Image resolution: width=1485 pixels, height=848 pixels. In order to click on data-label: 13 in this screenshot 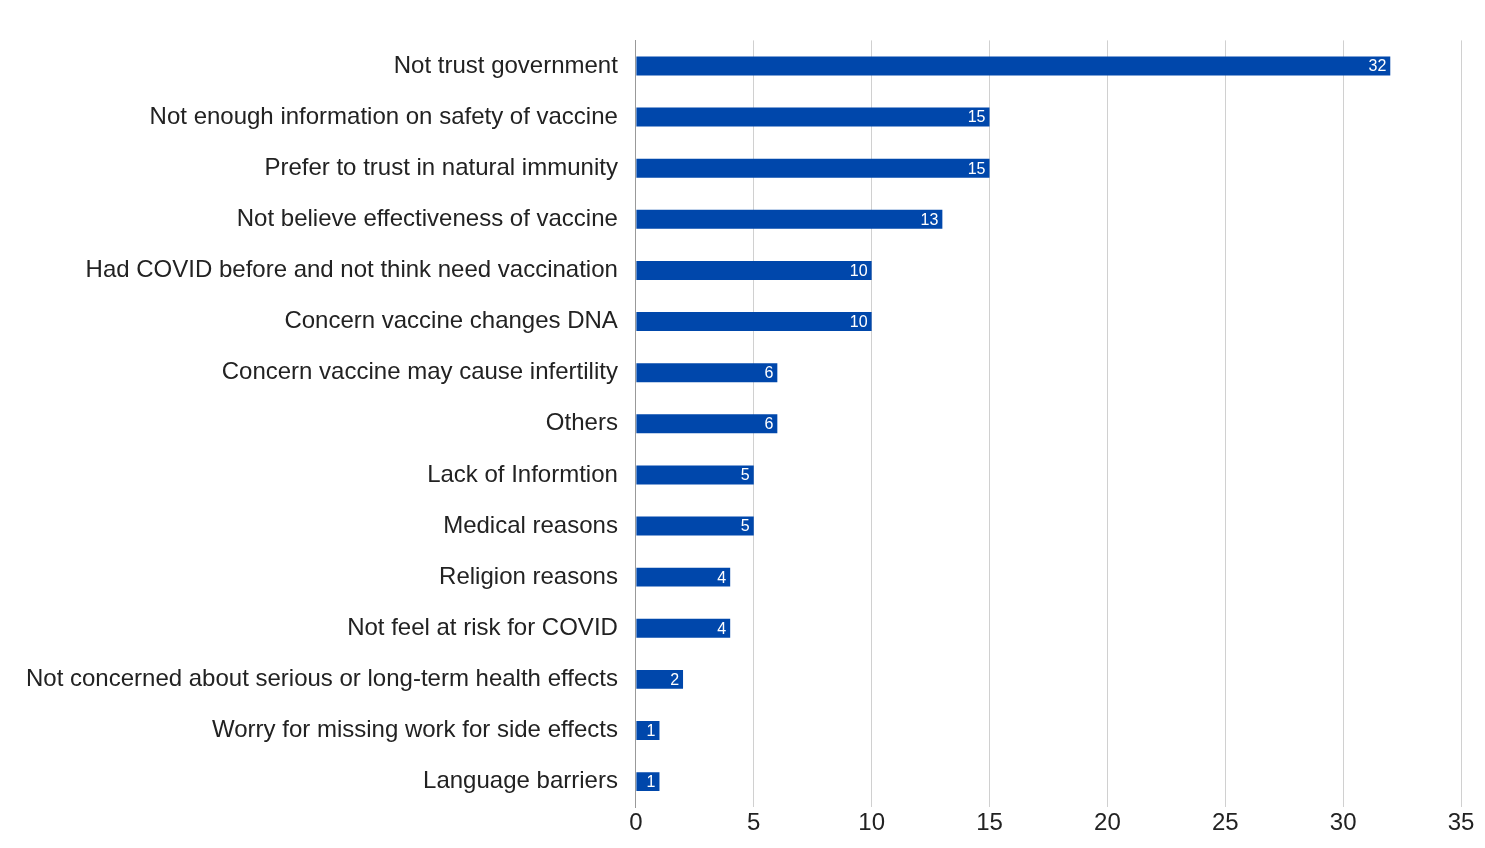, I will do `click(929, 219)`.